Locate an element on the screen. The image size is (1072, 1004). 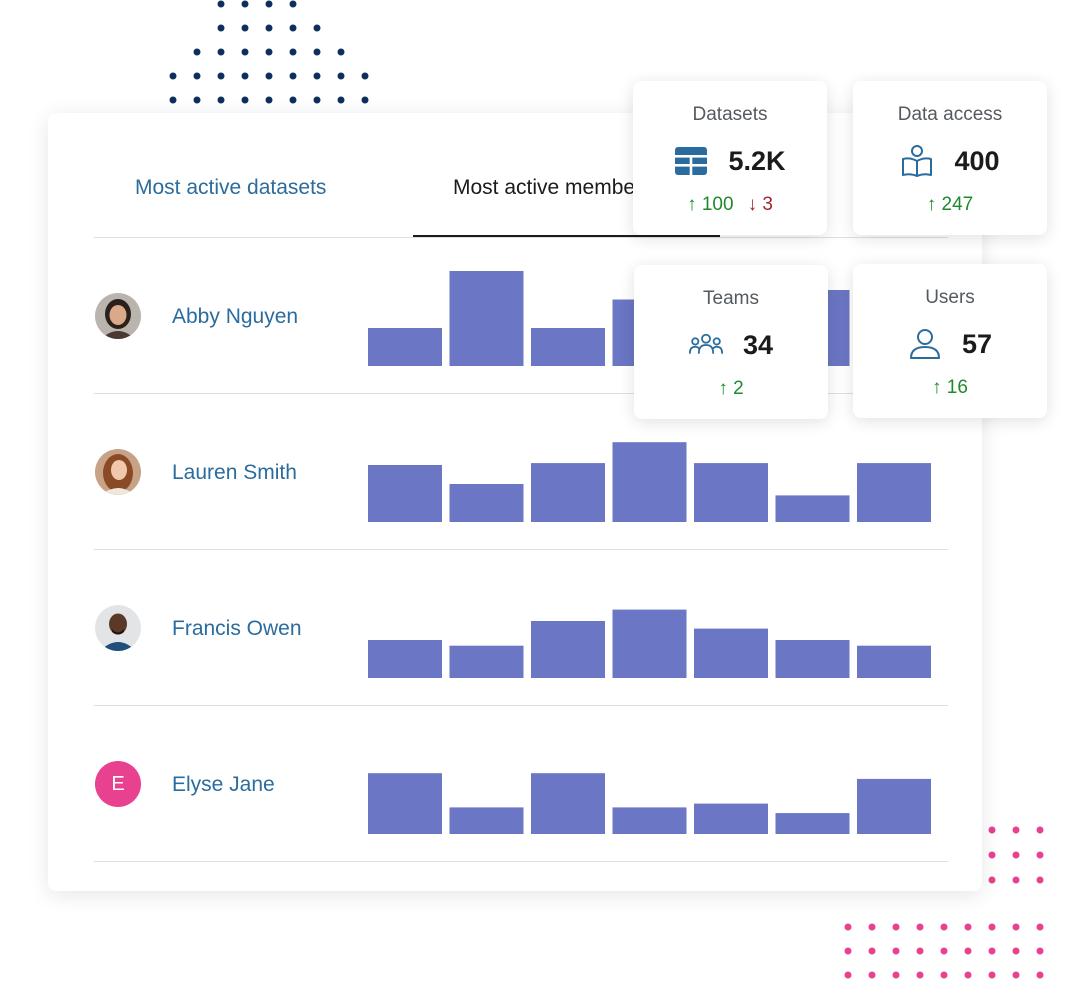
member-row: Lauren Smith is located at coordinates (521, 472).